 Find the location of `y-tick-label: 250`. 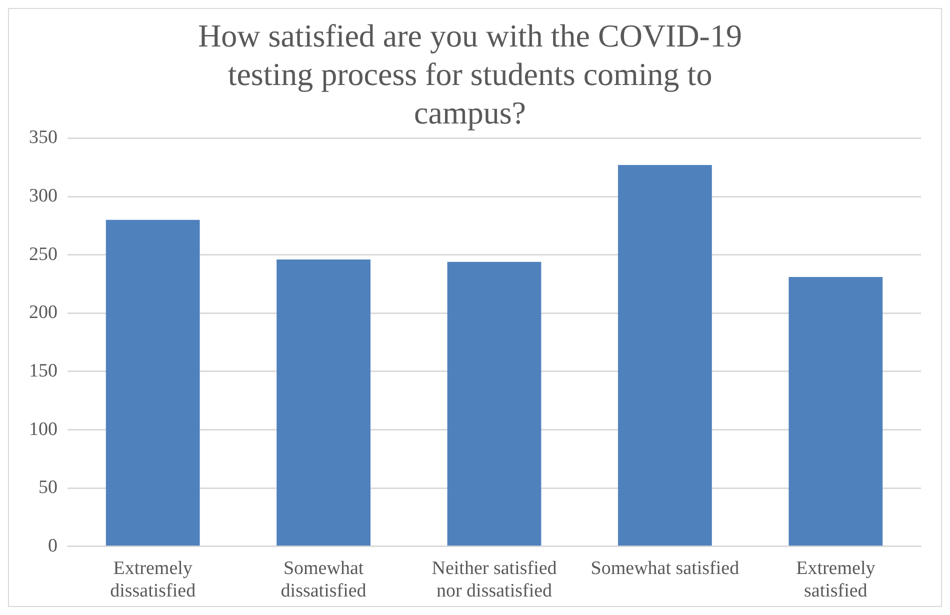

y-tick-label: 250 is located at coordinates (43, 254).